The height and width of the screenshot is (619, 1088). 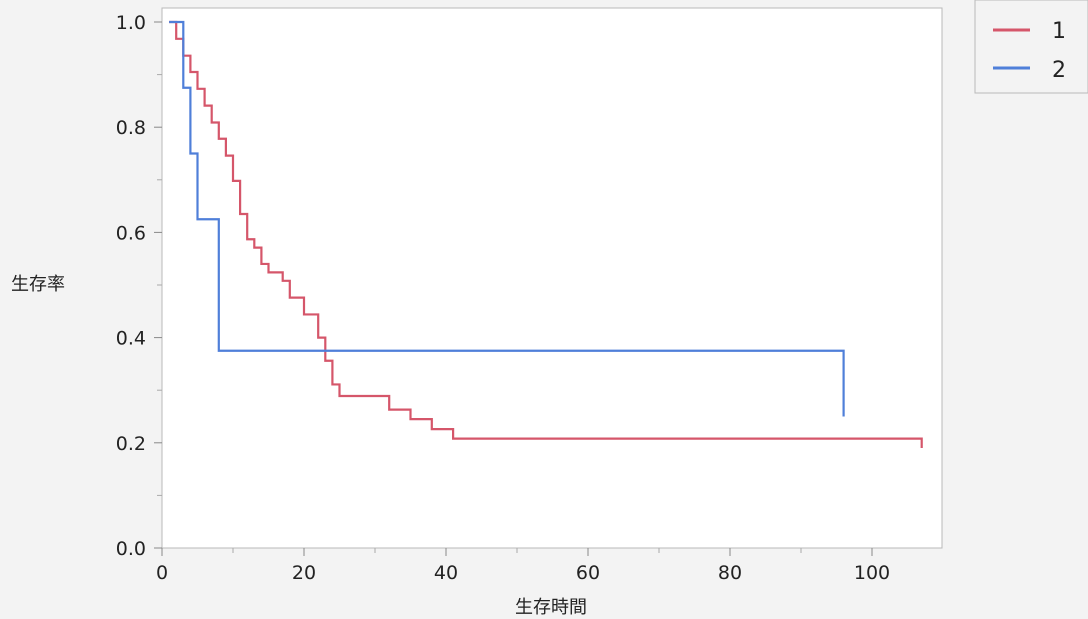 What do you see at coordinates (304, 573) in the screenshot?
I see `x-tick-label: 20` at bounding box center [304, 573].